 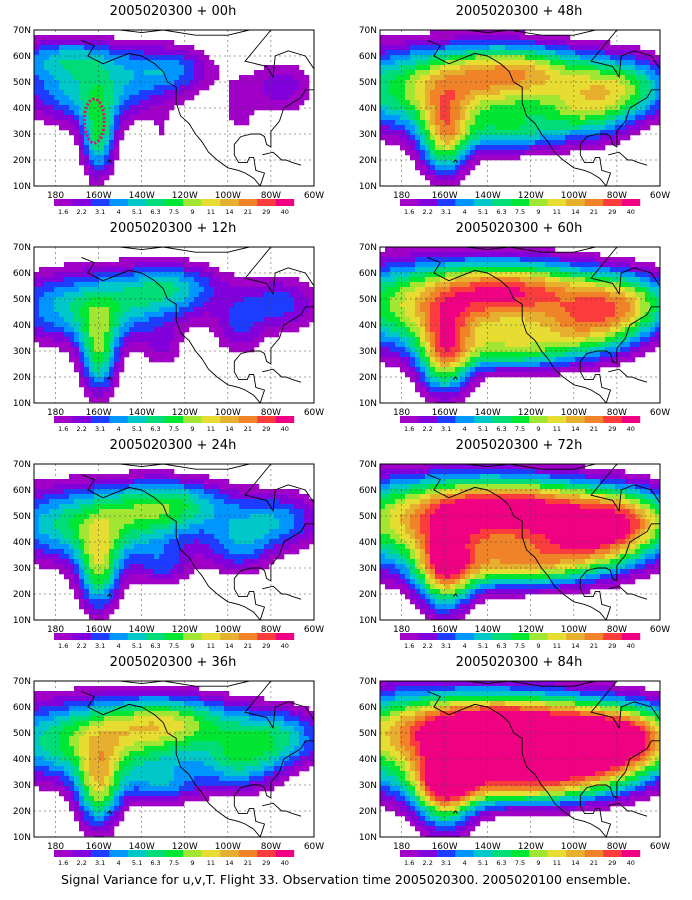 I want to click on x-tick-label: 120W, so click(x=185, y=196).